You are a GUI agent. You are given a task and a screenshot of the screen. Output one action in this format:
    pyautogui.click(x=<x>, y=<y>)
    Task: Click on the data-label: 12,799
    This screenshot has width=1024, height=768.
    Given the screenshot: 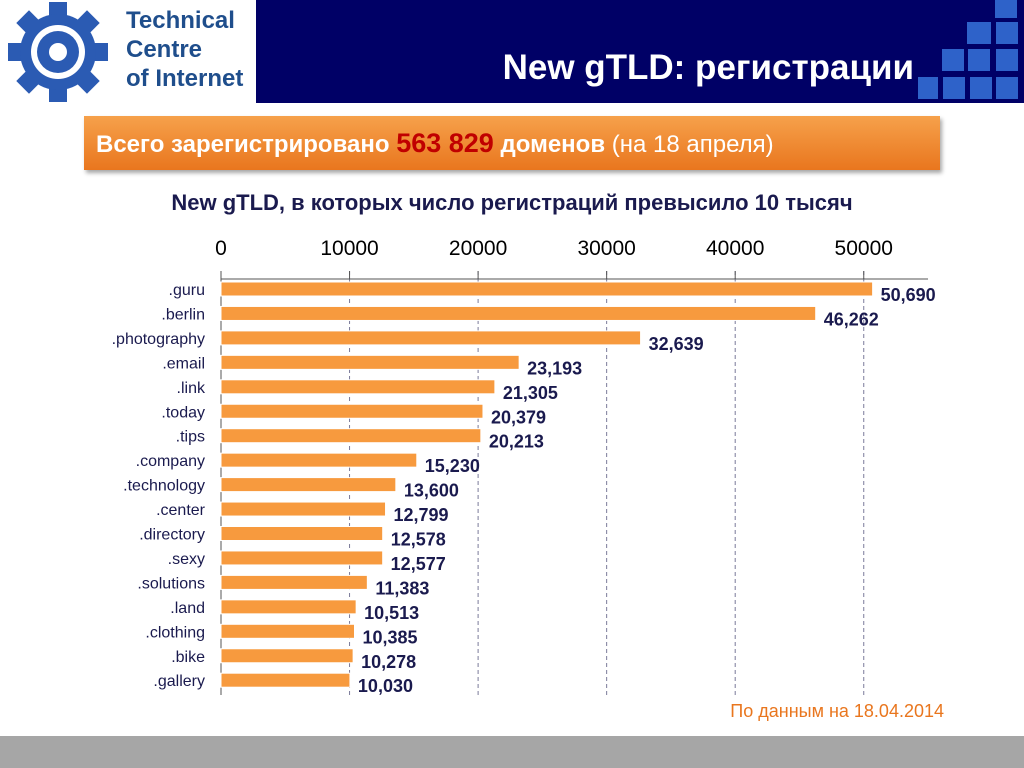 What is the action you would take?
    pyautogui.click(x=421, y=515)
    